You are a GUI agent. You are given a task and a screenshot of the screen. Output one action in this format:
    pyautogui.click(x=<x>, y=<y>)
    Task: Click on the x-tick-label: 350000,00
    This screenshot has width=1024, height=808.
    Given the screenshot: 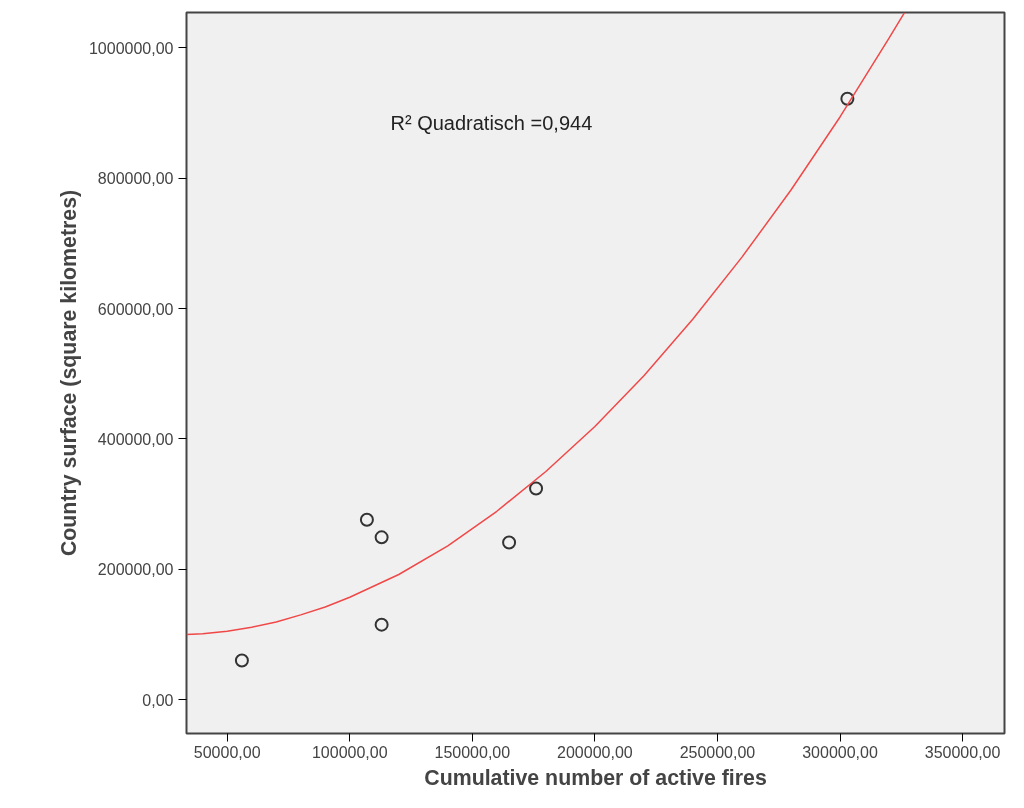 What is the action you would take?
    pyautogui.click(x=962, y=752)
    